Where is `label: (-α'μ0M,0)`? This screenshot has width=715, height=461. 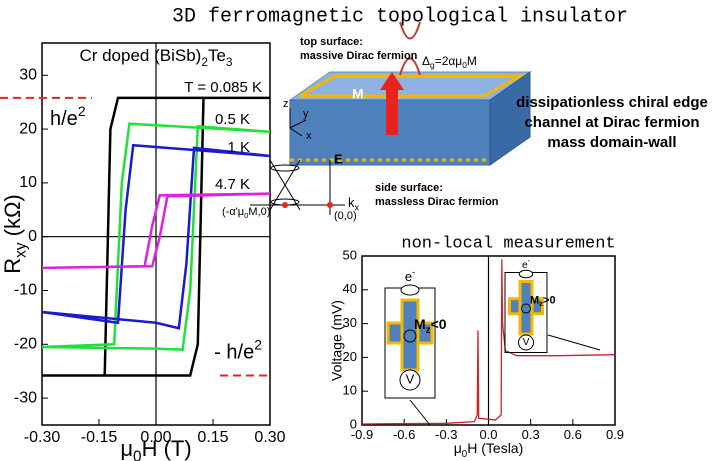 label: (-α'μ0M,0) is located at coordinates (246, 213).